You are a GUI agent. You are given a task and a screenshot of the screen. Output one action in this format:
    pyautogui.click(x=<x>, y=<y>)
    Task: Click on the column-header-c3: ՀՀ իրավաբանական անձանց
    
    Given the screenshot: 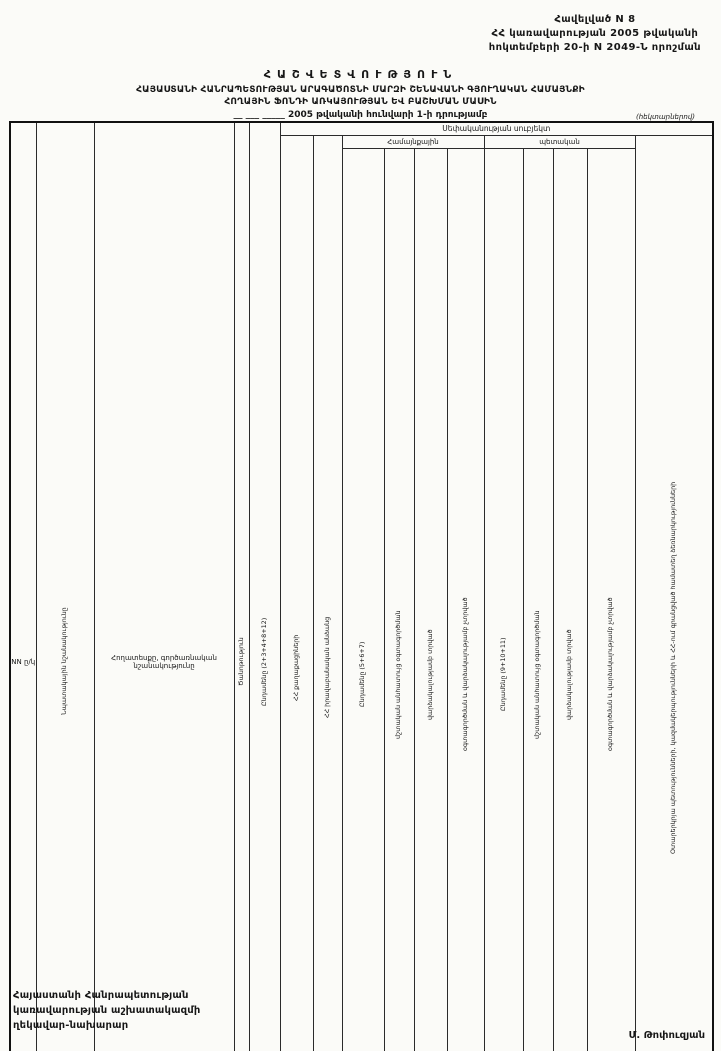 What is the action you would take?
    pyautogui.click(x=327, y=592)
    